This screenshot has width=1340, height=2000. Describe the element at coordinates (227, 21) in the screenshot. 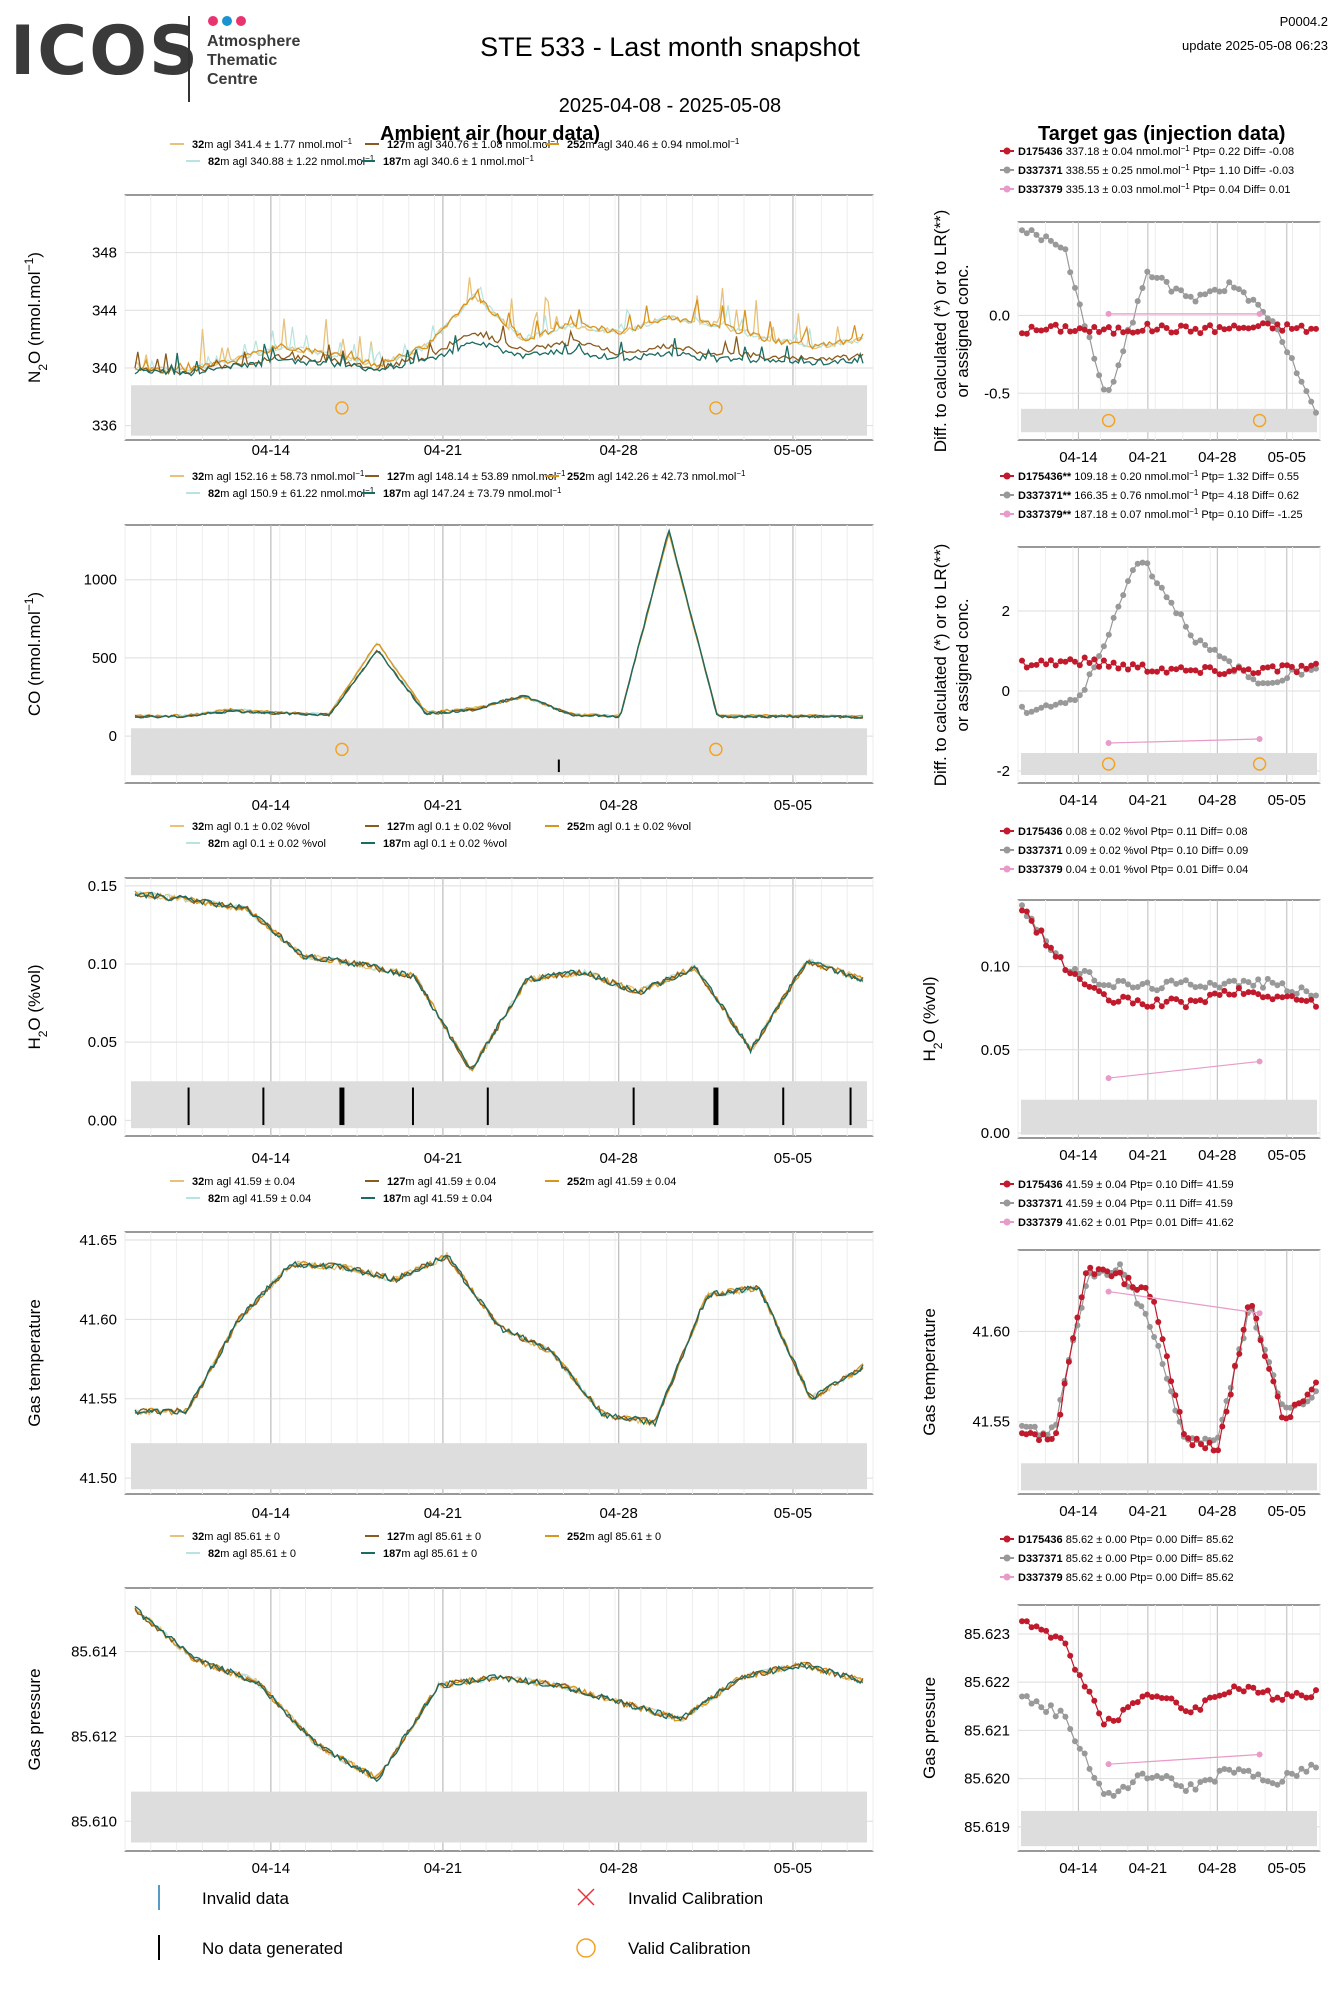

I see `logo-dots-icon` at that location.